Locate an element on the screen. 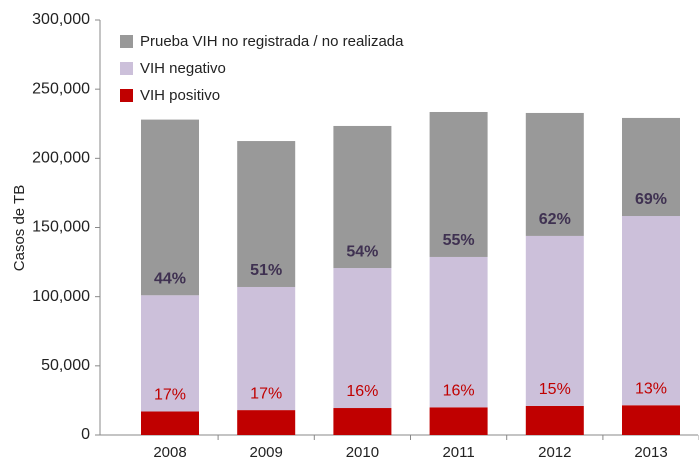 This screenshot has height=466, width=699. y-tick-label: 300,000 is located at coordinates (61, 19).